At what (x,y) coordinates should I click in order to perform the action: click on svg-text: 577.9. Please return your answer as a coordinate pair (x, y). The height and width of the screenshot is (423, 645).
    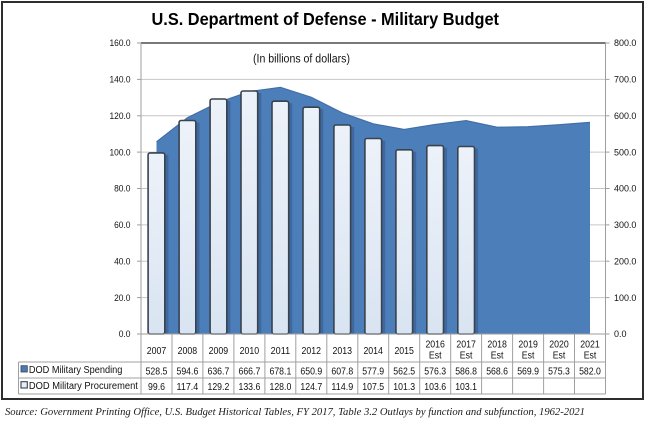
    Looking at the image, I should click on (373, 372).